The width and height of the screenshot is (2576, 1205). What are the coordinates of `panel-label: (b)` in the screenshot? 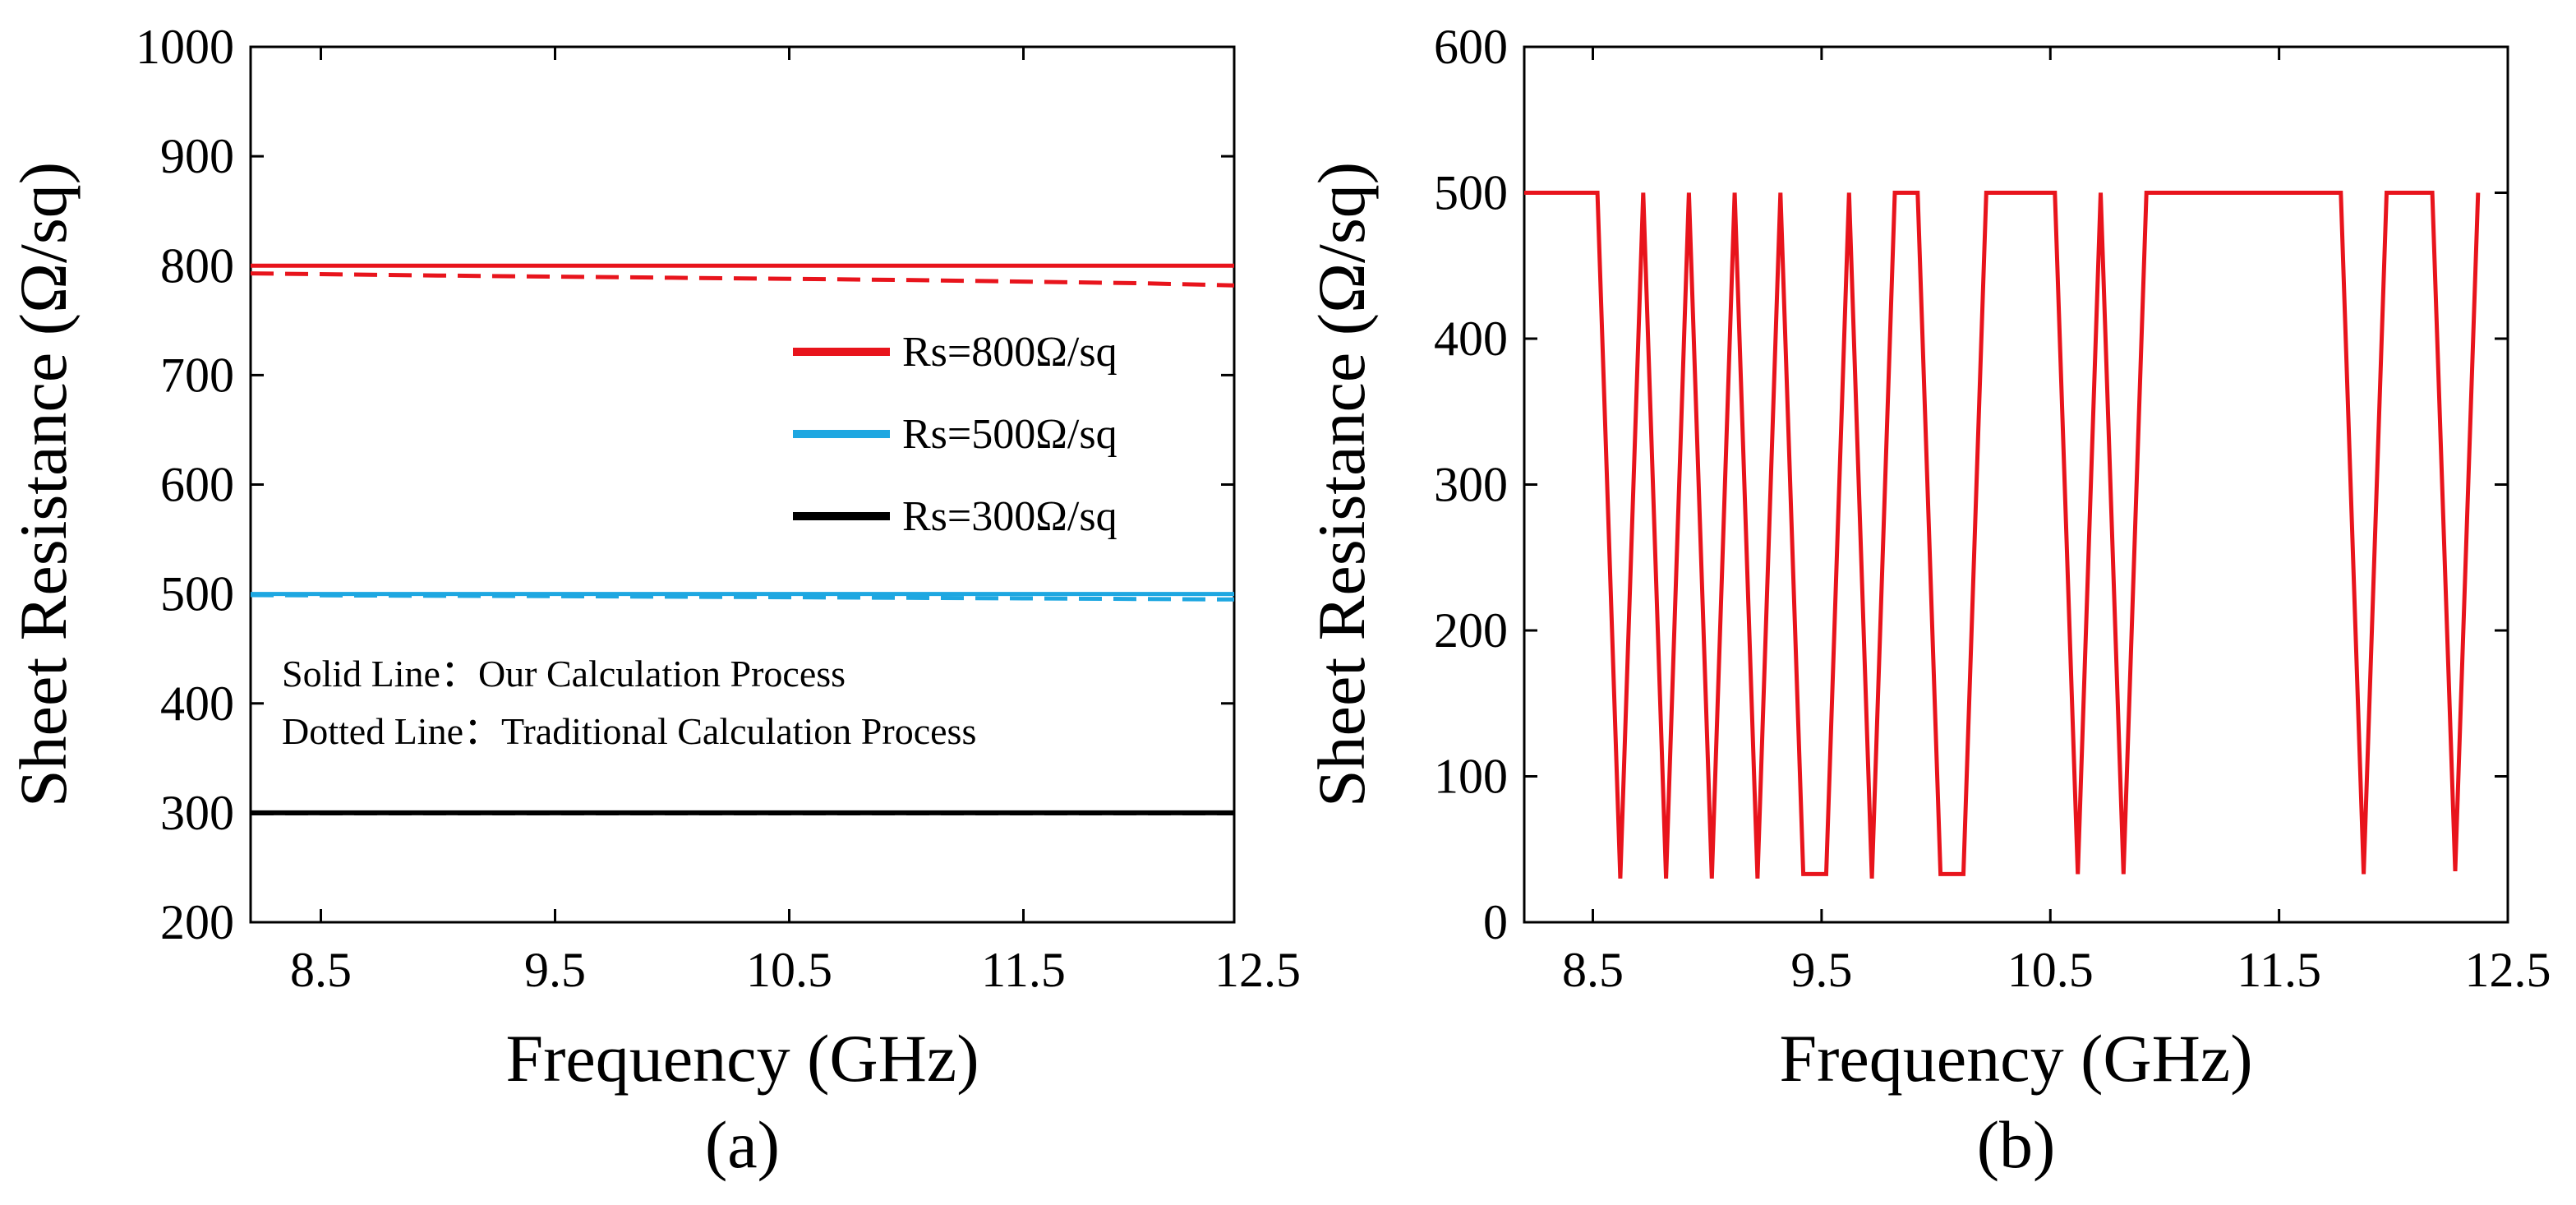 It's located at (2016, 1144).